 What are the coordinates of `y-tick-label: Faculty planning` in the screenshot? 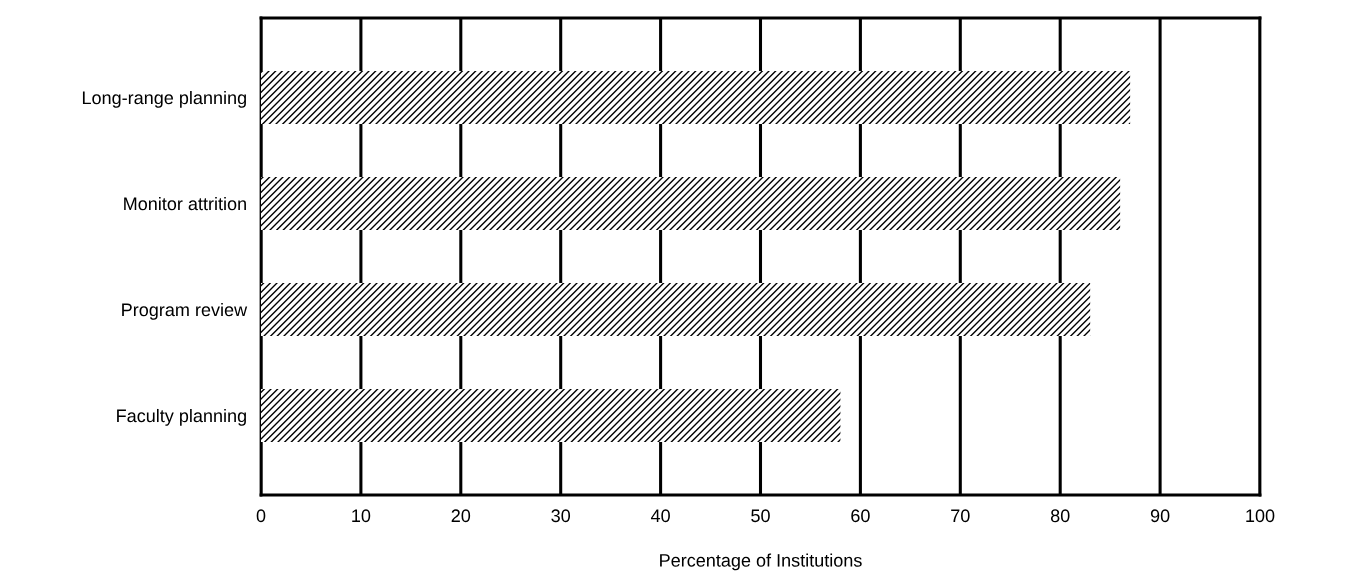 It's located at (181, 417).